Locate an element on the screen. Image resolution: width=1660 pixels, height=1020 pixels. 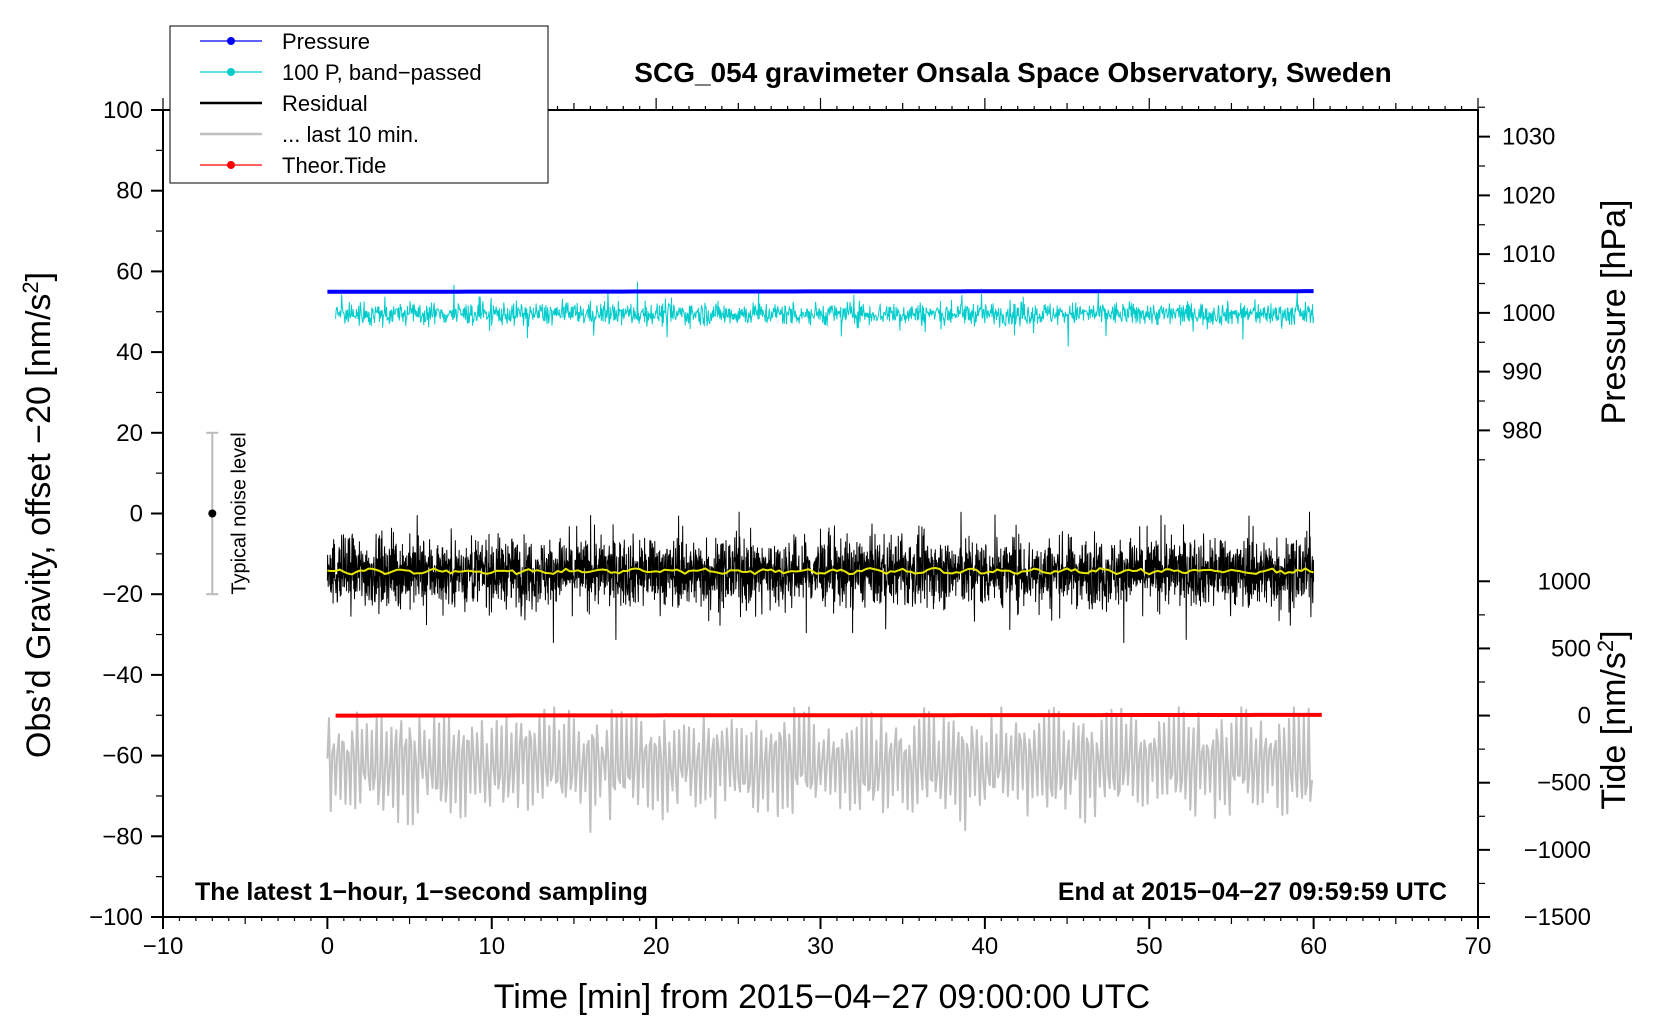
tide-tick-label: −1000 is located at coordinates (1557, 850).